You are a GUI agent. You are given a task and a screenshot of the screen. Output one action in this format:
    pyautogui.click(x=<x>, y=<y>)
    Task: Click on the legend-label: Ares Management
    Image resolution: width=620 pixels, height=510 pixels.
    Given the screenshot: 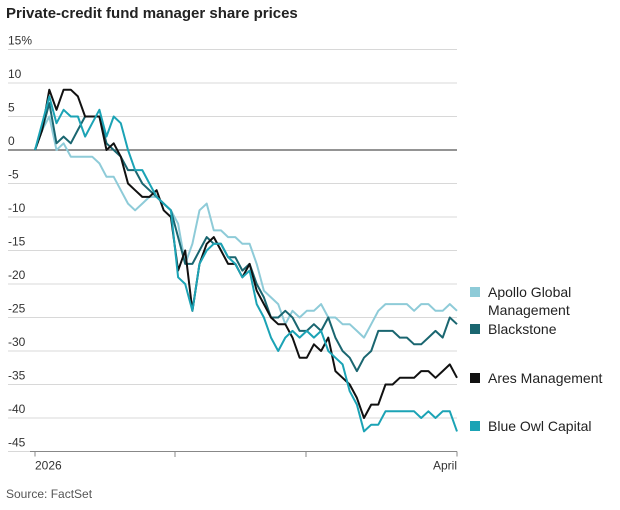 What is the action you would take?
    pyautogui.click(x=545, y=378)
    